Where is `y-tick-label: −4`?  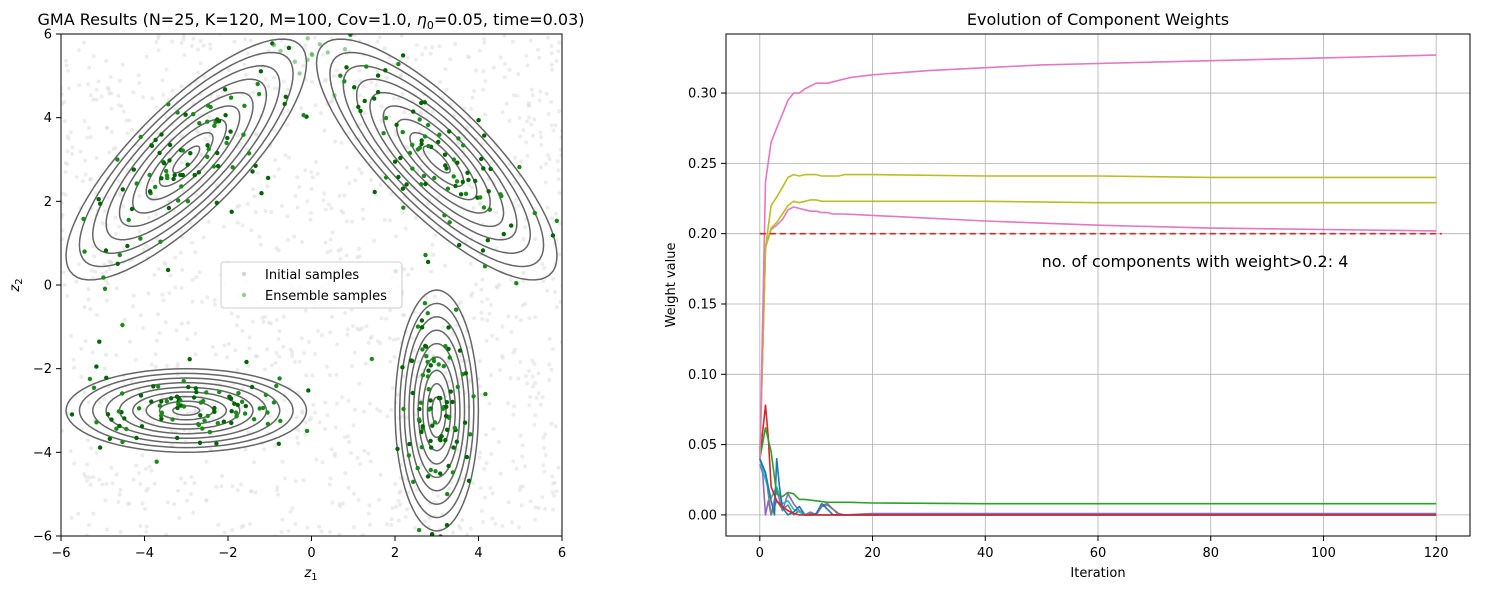 y-tick-label: −4 is located at coordinates (42, 453).